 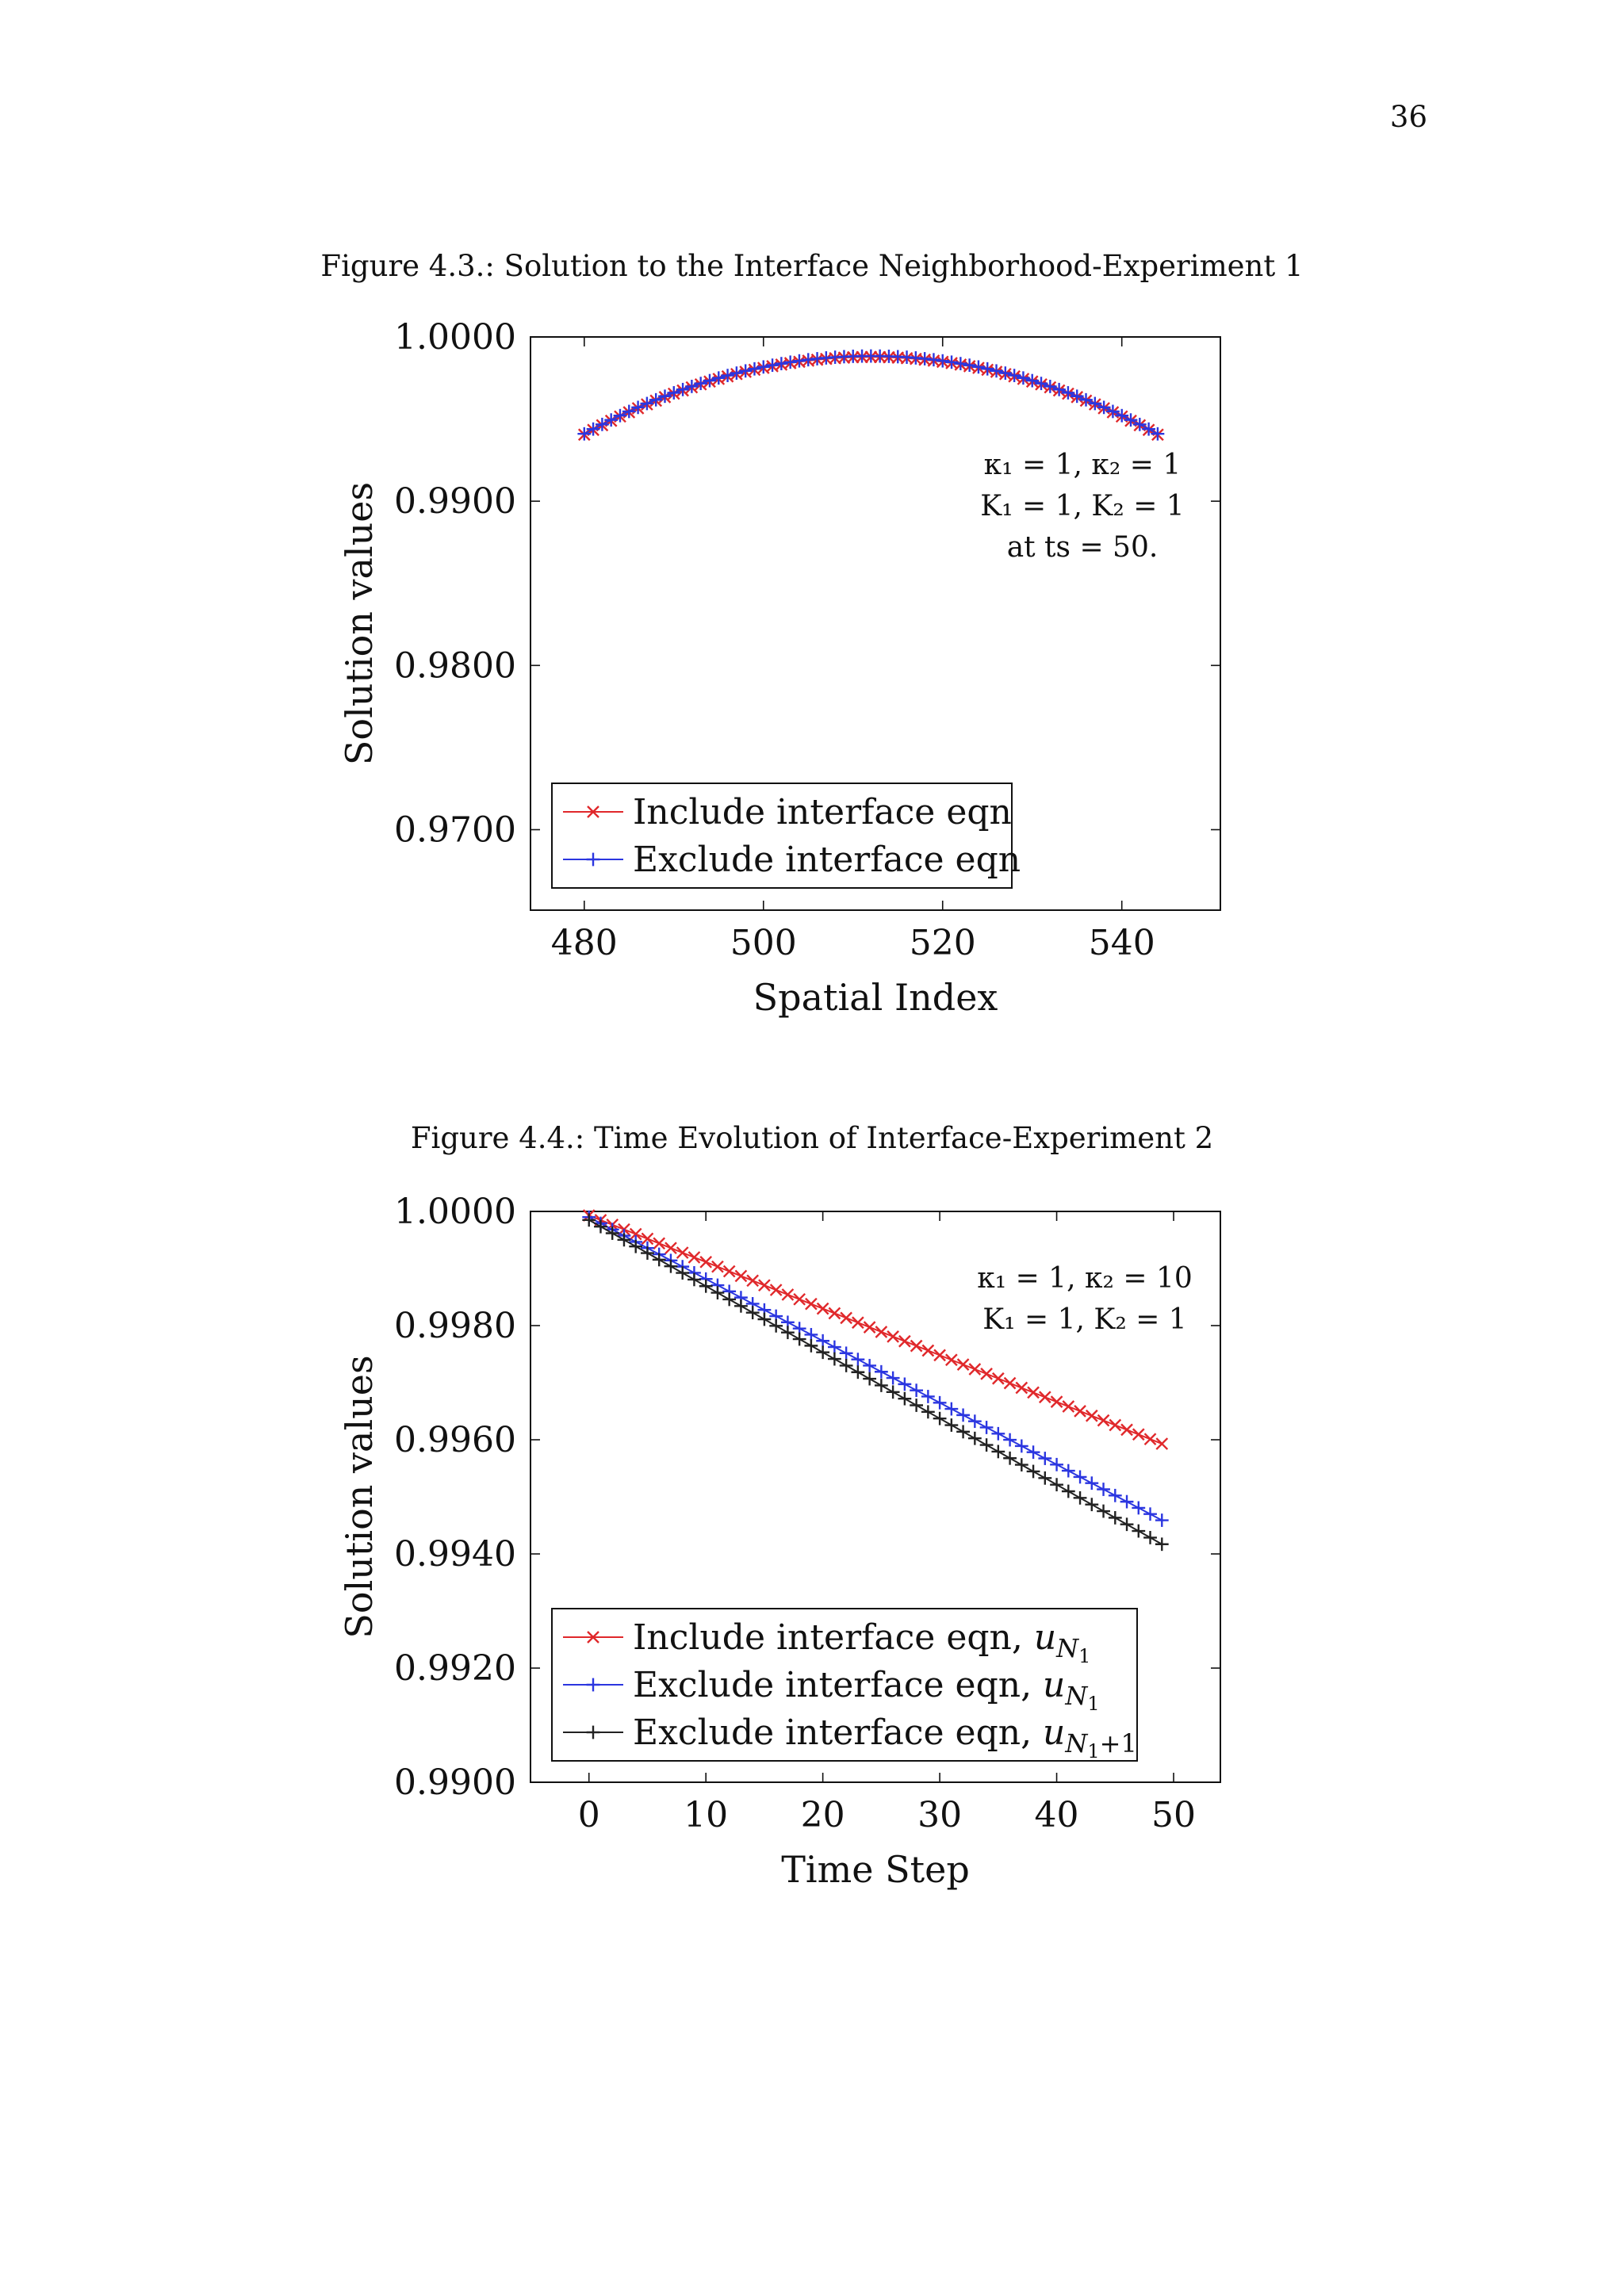 What do you see at coordinates (876, 998) in the screenshot?
I see `x-axis-label: Spatial Index` at bounding box center [876, 998].